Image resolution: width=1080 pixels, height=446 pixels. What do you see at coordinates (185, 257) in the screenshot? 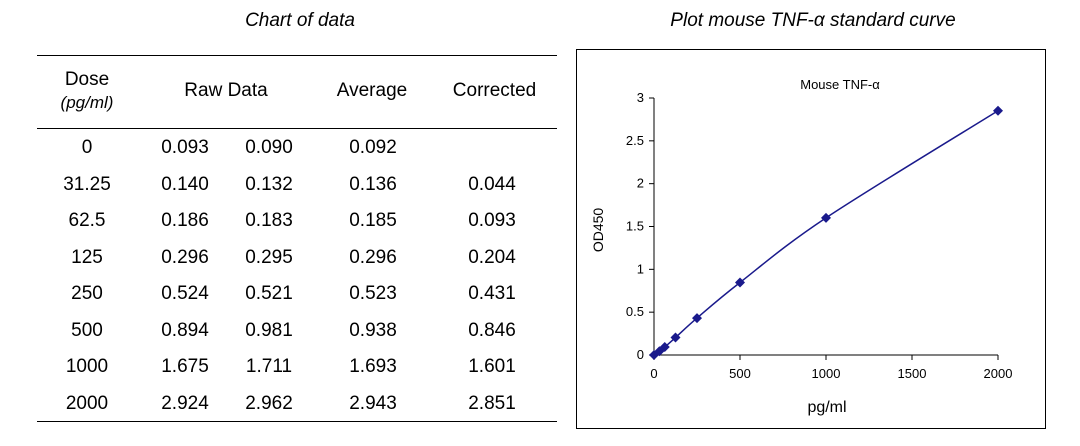
I see `cell-raw-1: 0.296` at bounding box center [185, 257].